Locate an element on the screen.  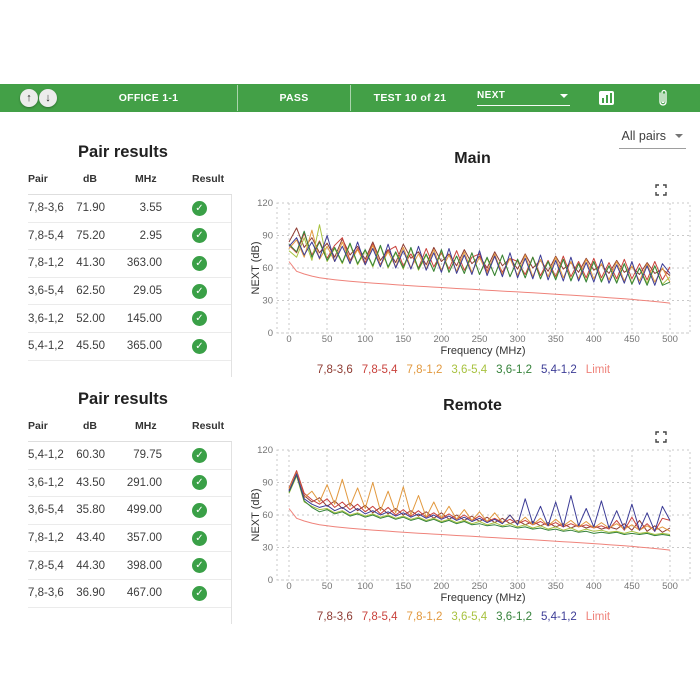
next-test-button: ↓ is located at coordinates (48, 98).